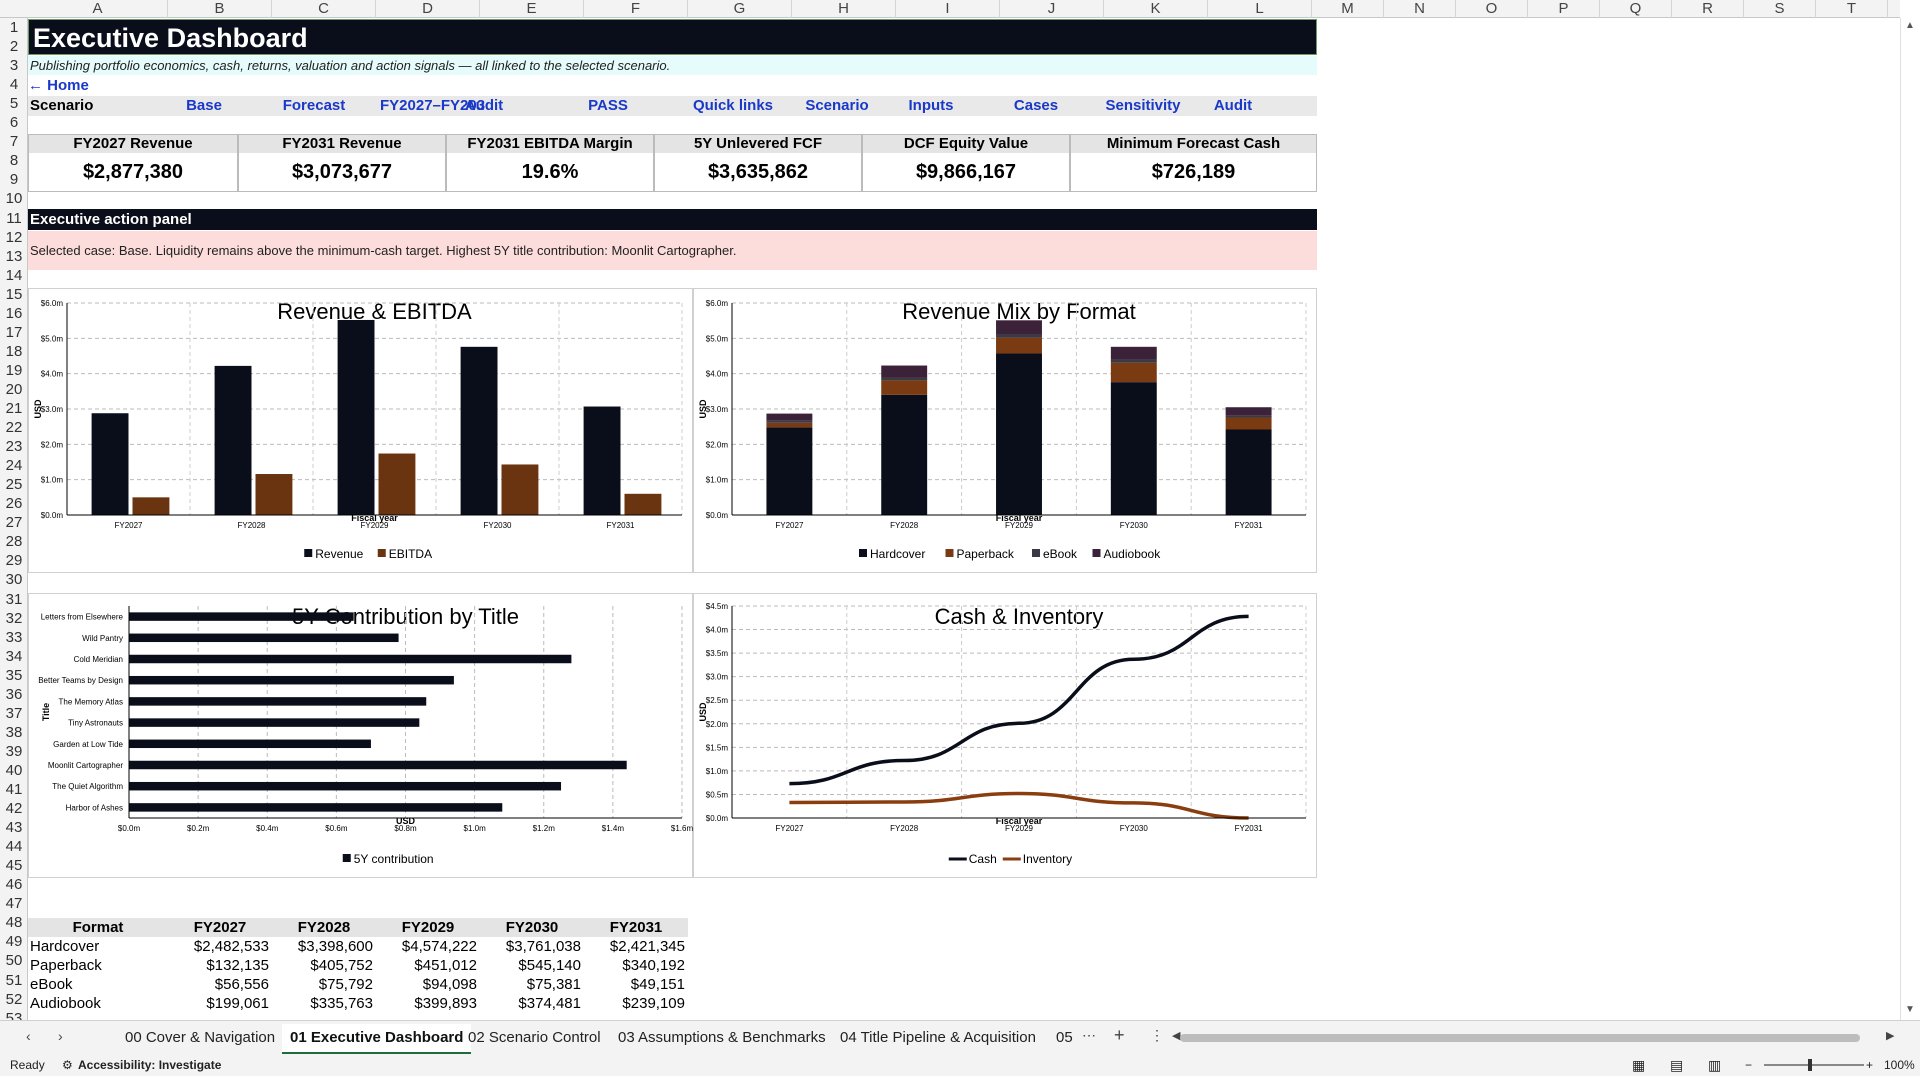 Image resolution: width=1920 pixels, height=1076 pixels. I want to click on normal-view-icon: ▦, so click(1639, 1065).